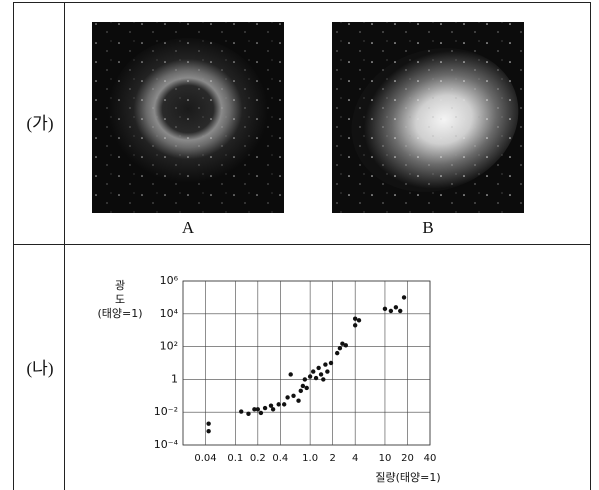  Describe the element at coordinates (385, 458) in the screenshot. I see `x-tick-label: 10` at that location.